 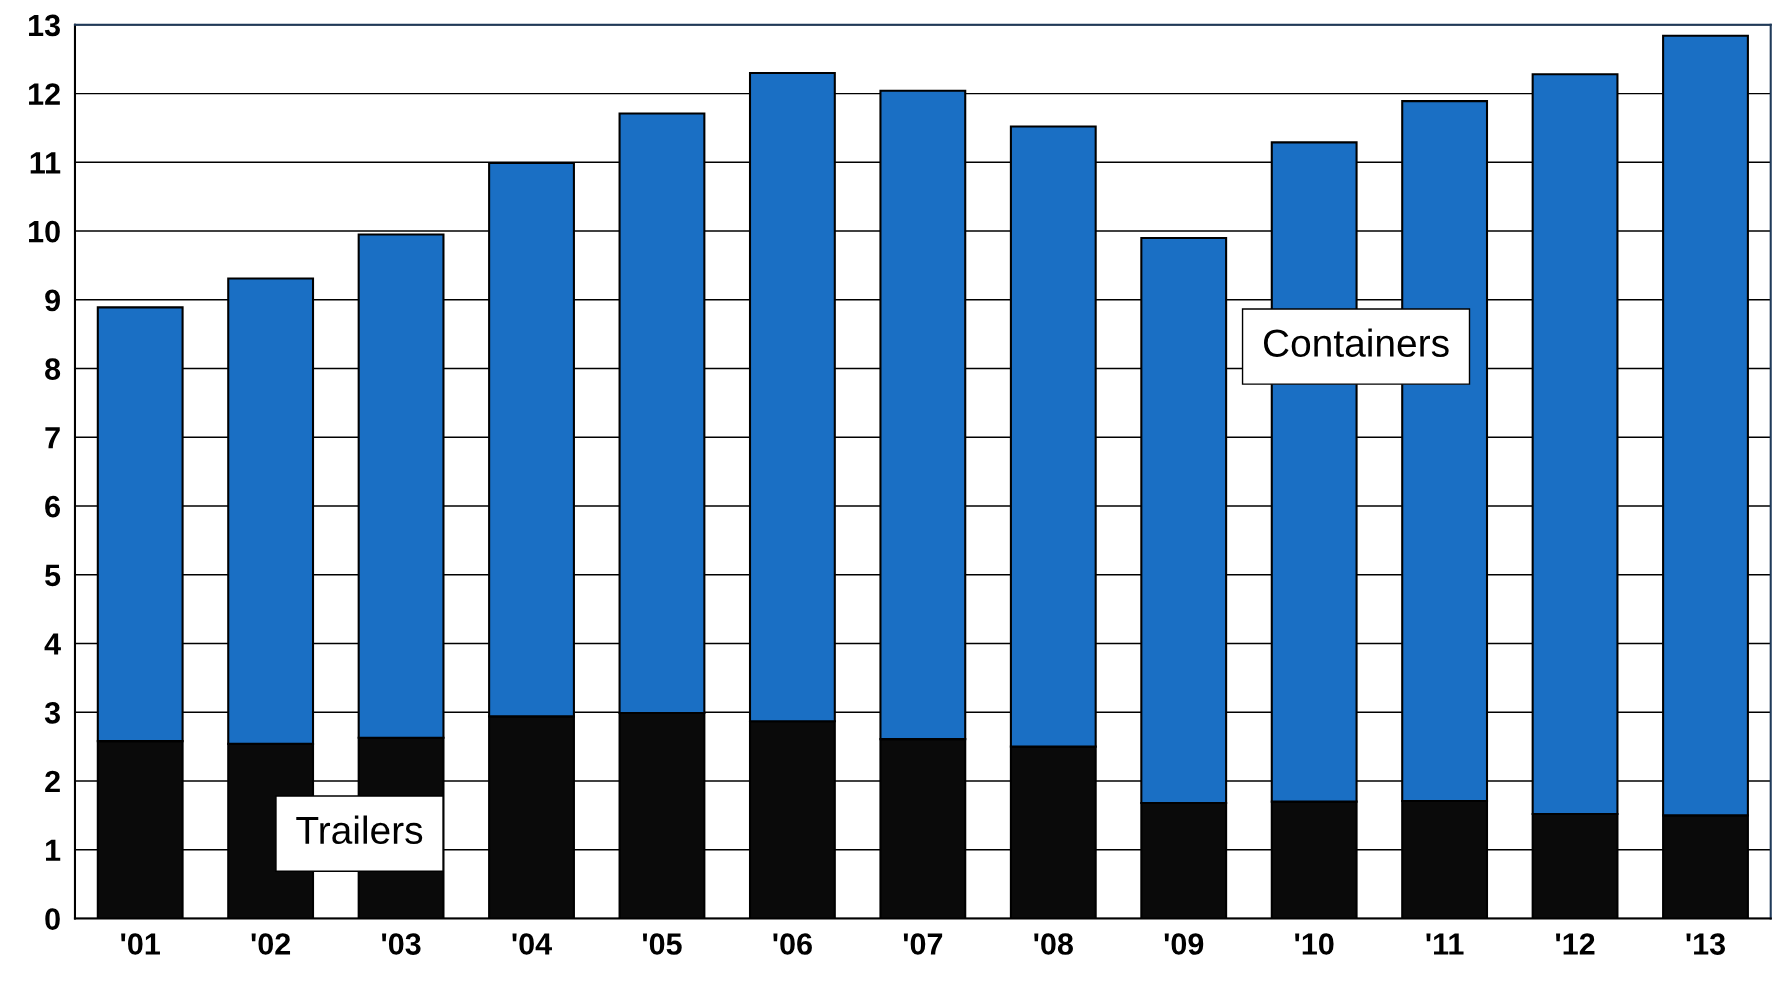 I want to click on y-tick-label: 0, so click(x=52, y=919).